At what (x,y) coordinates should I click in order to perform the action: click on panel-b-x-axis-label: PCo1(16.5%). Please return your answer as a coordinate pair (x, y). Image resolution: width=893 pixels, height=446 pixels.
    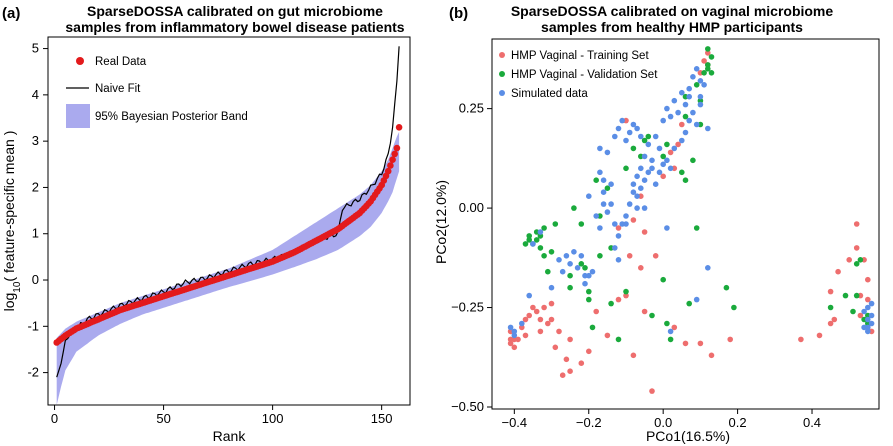
    Looking at the image, I should click on (688, 436).